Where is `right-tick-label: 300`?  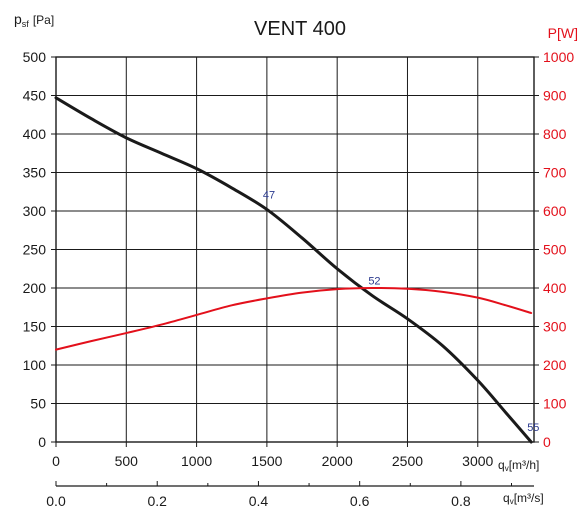 right-tick-label: 300 is located at coordinates (555, 327).